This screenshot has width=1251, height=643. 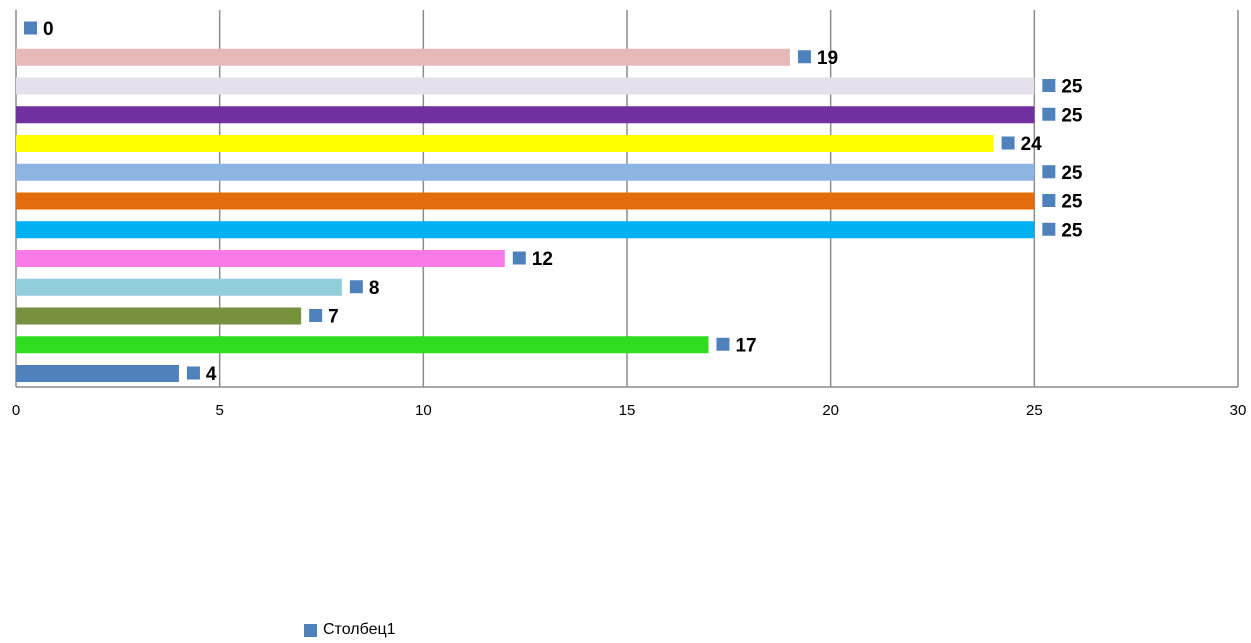 What do you see at coordinates (830, 410) in the screenshot?
I see `x-tick-label: 20` at bounding box center [830, 410].